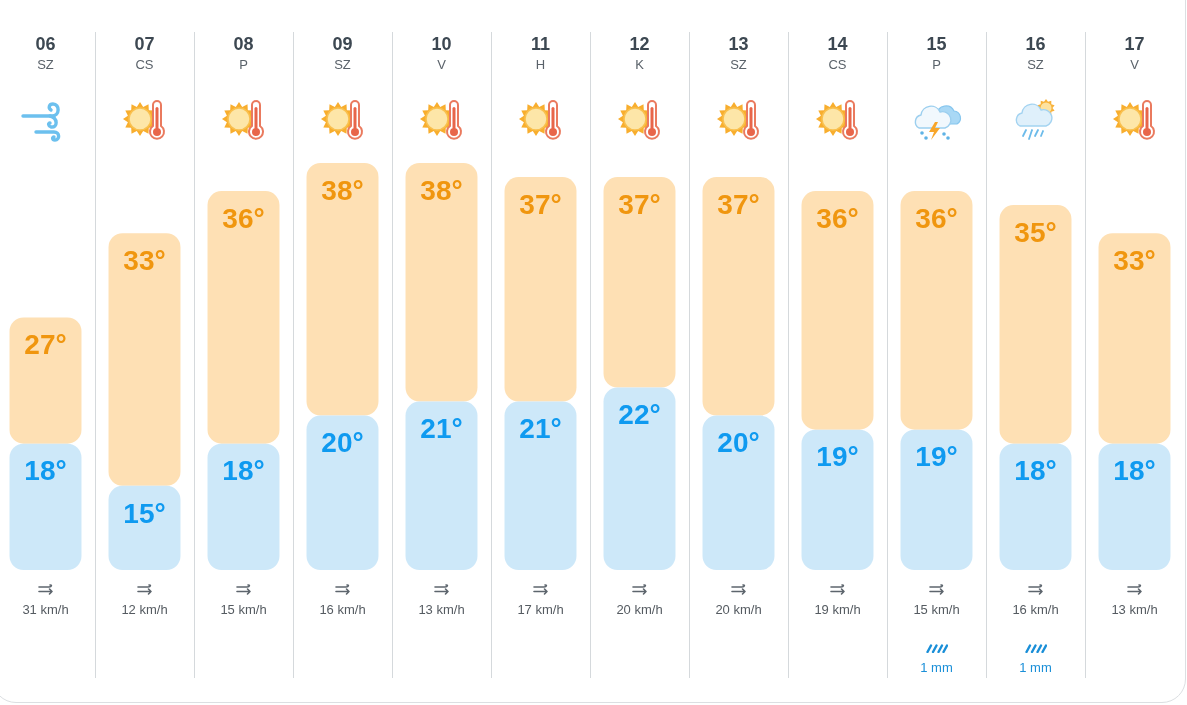  I want to click on text: 12 km/h, so click(144, 610).